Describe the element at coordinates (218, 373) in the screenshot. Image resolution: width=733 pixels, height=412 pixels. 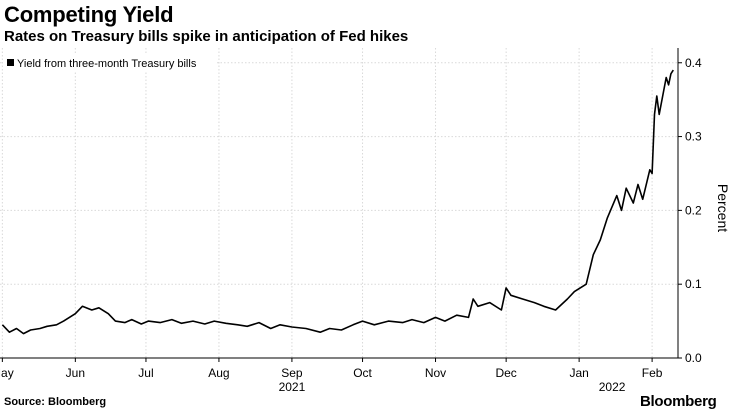
I see `x-tick-label: Aug` at that location.